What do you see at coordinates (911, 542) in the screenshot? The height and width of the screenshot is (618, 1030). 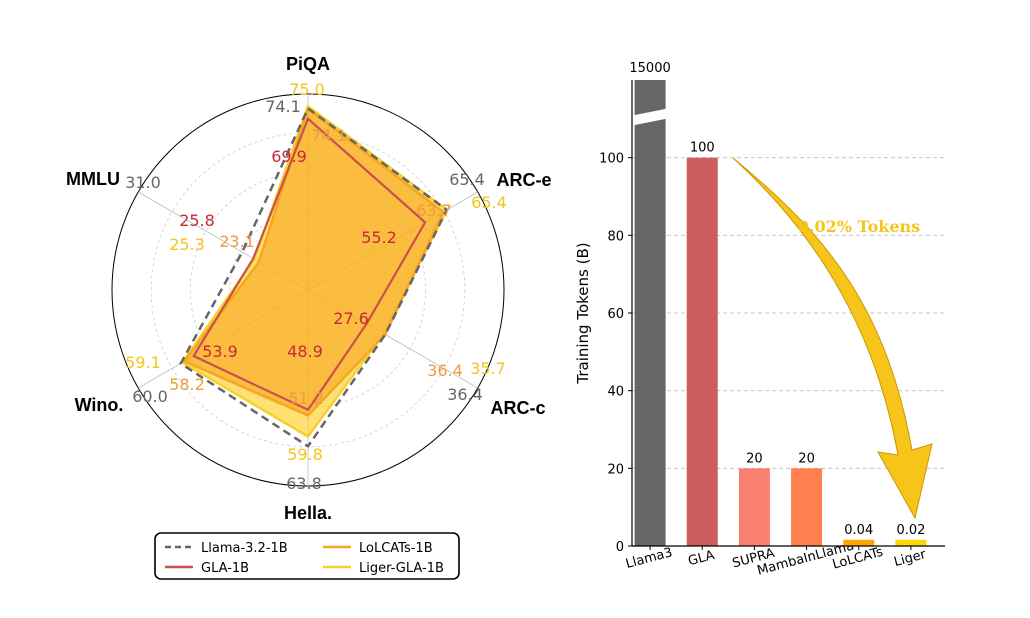 I see `bar-liger` at bounding box center [911, 542].